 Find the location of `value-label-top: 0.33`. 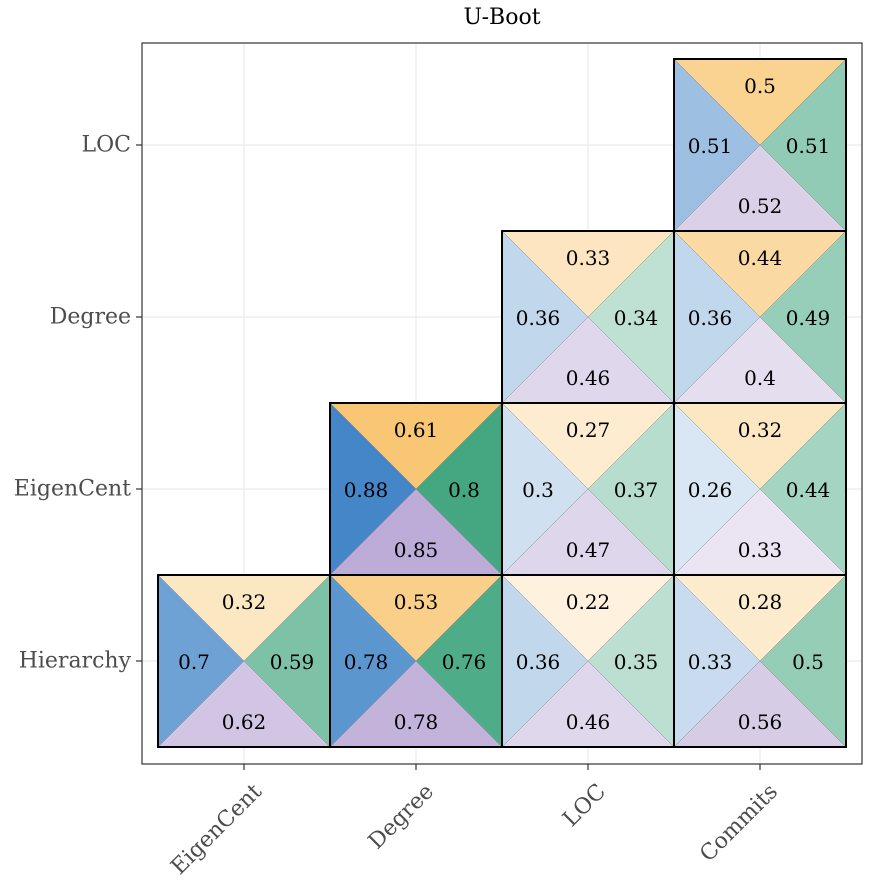

value-label-top: 0.33 is located at coordinates (588, 258).